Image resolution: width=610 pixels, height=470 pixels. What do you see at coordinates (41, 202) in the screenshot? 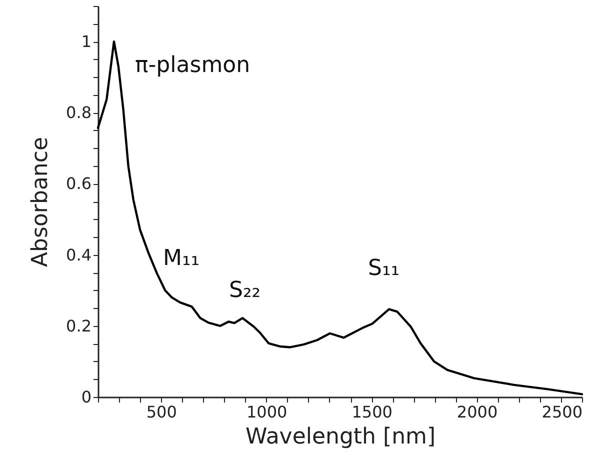
I see `y-axis-title: Absorbance` at bounding box center [41, 202].